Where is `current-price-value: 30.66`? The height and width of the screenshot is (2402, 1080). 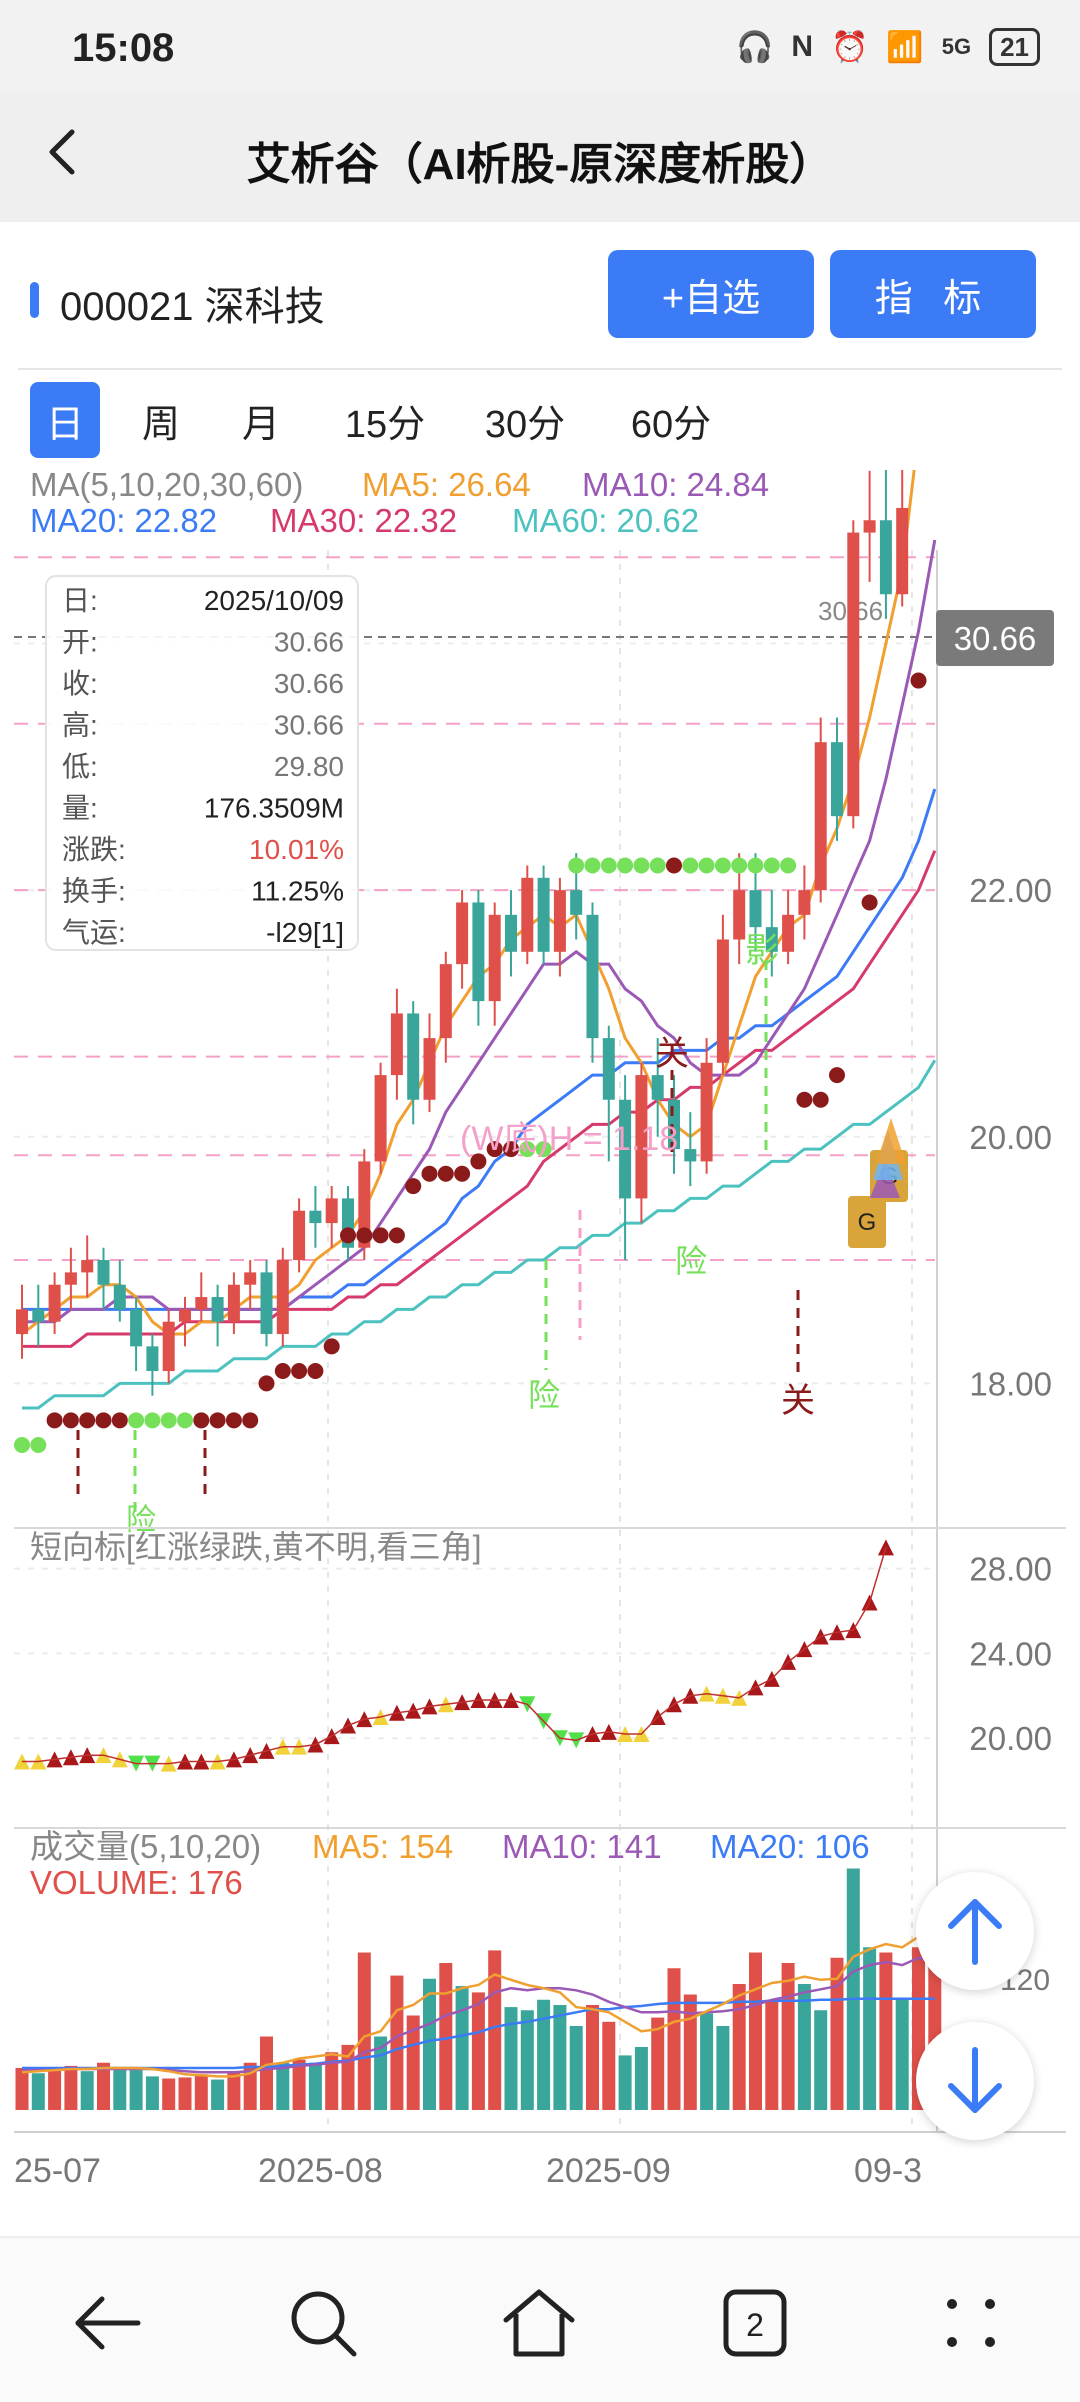 current-price-value: 30.66 is located at coordinates (995, 638).